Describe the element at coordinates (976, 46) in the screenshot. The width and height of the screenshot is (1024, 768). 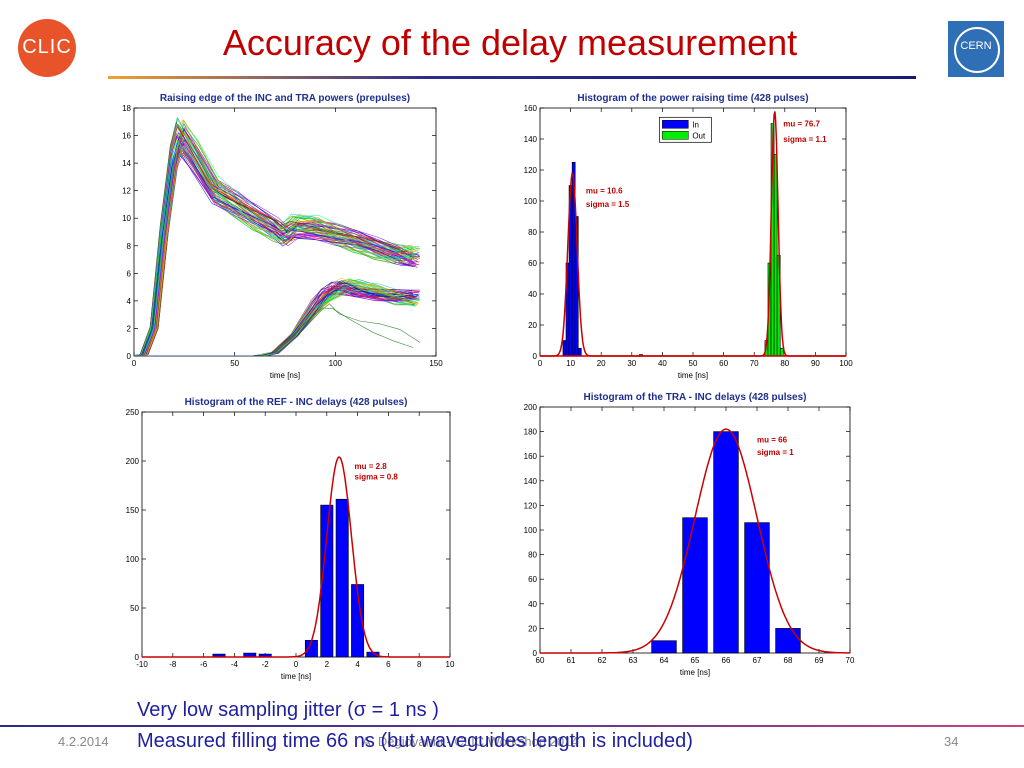
I see `cern-logo-text: CERN` at that location.